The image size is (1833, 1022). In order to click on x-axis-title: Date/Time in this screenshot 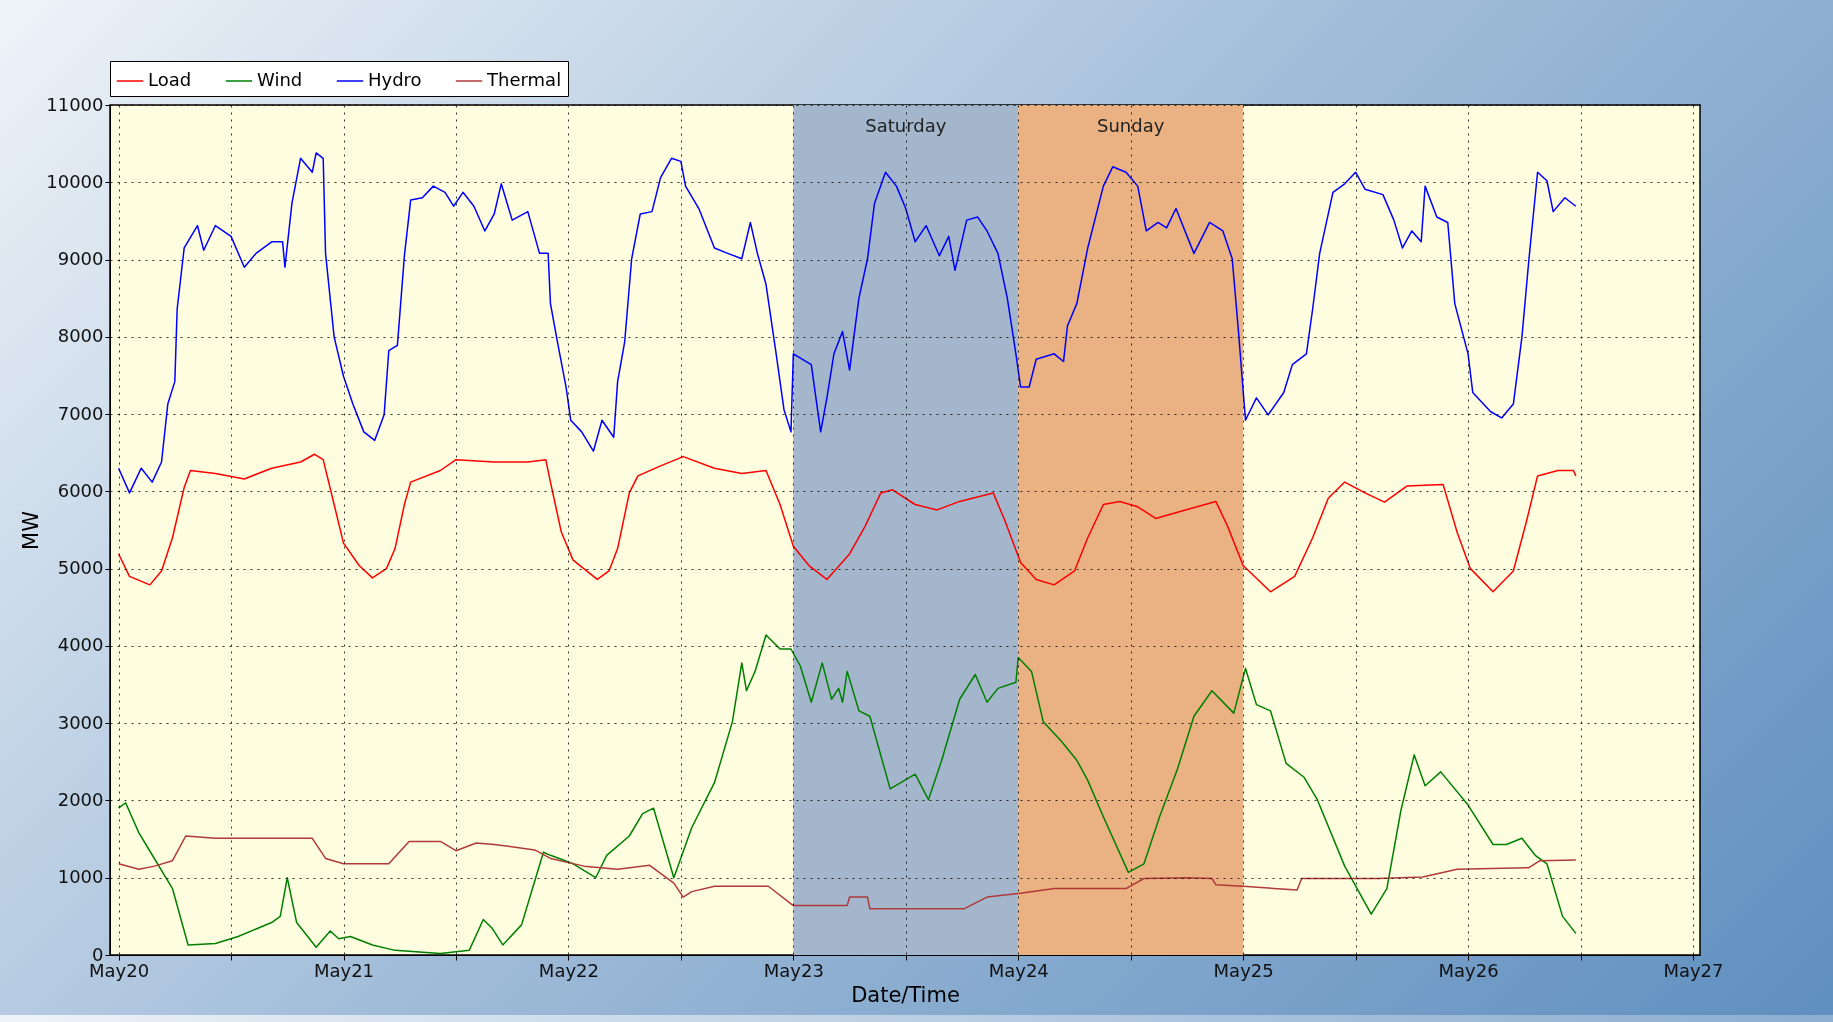, I will do `click(905, 994)`.